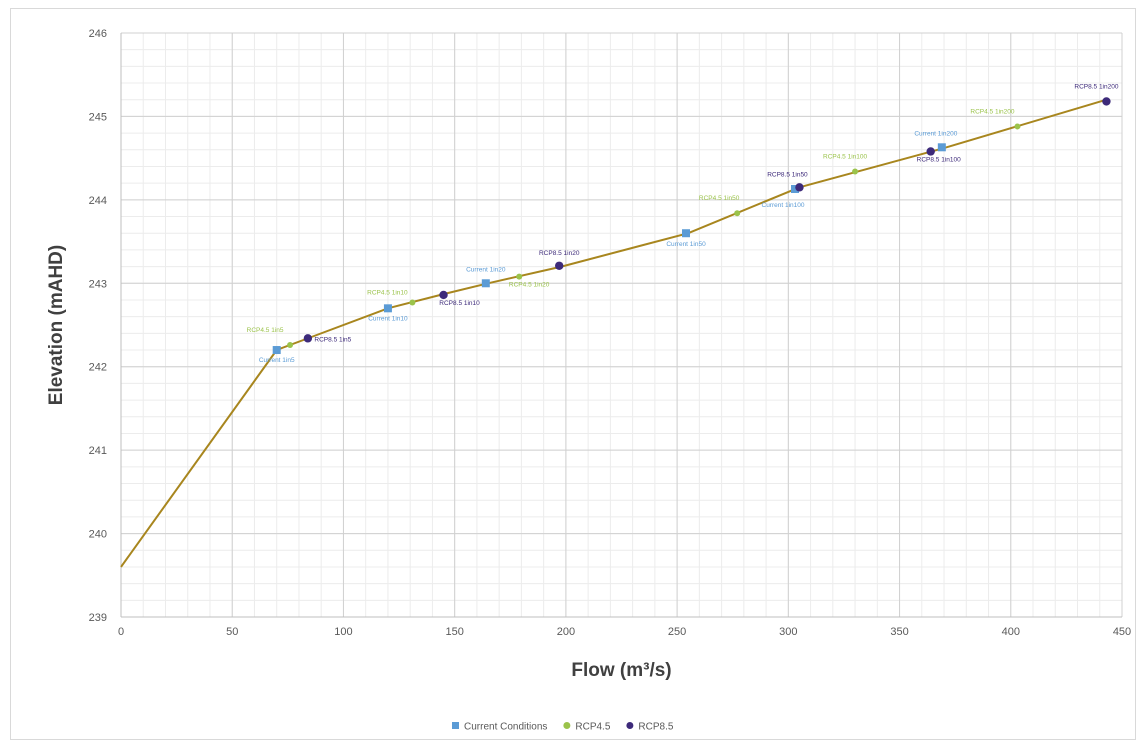  Describe the element at coordinates (592, 727) in the screenshot. I see `legend-label: RCP4.5` at that location.